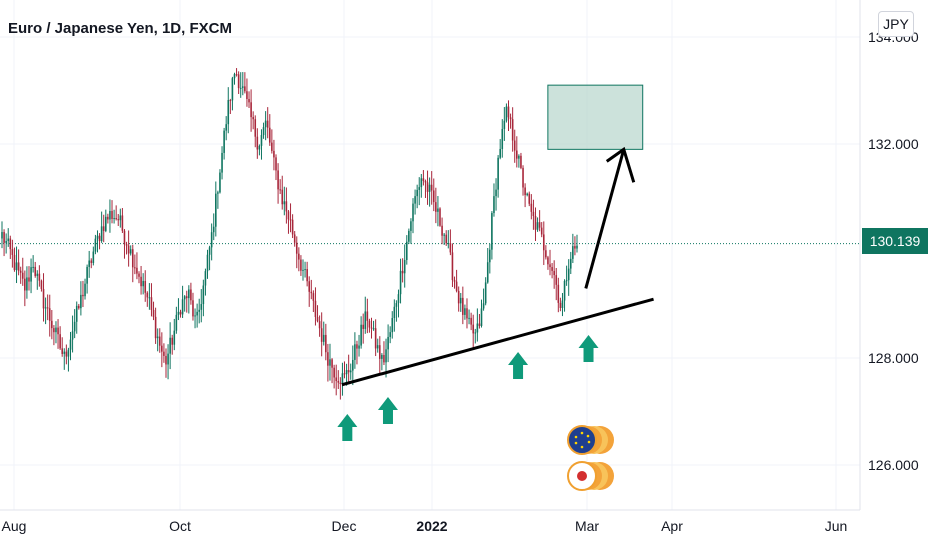 The height and width of the screenshot is (550, 932). What do you see at coordinates (344, 526) in the screenshot?
I see `x-tick-label-2: Dec` at bounding box center [344, 526].